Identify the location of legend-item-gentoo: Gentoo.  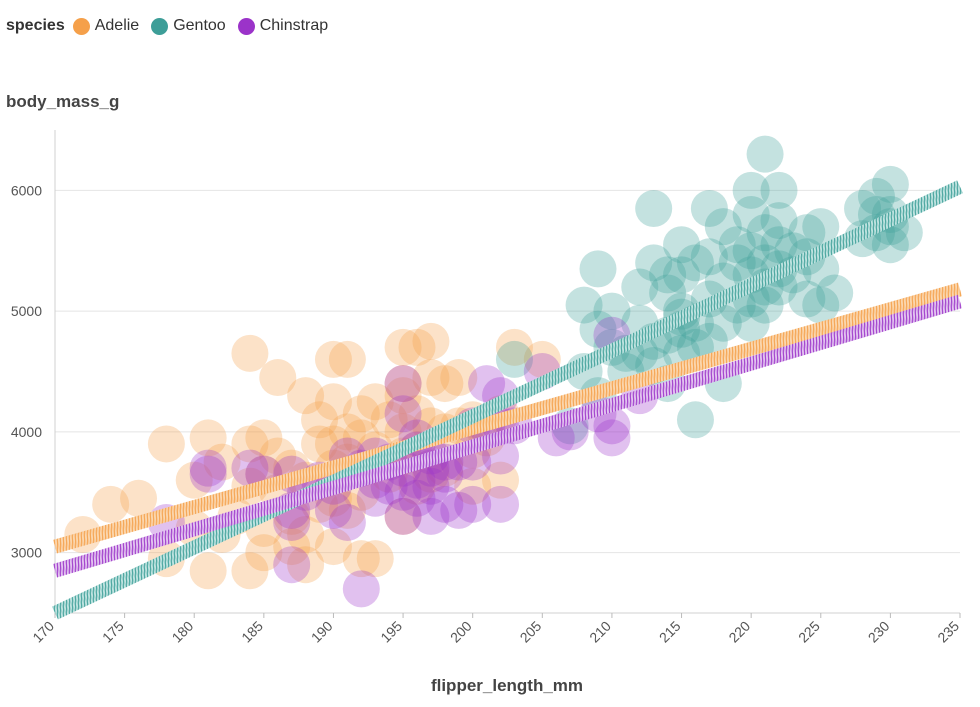
(188, 26).